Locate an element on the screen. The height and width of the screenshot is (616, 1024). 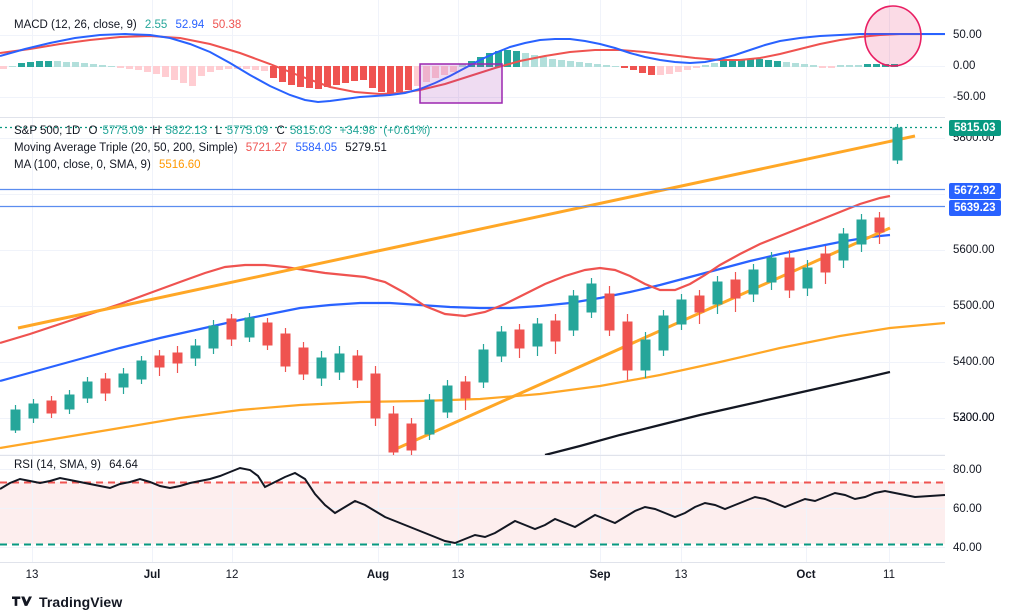
time-axis-label-4: 13 is located at coordinates (458, 575).